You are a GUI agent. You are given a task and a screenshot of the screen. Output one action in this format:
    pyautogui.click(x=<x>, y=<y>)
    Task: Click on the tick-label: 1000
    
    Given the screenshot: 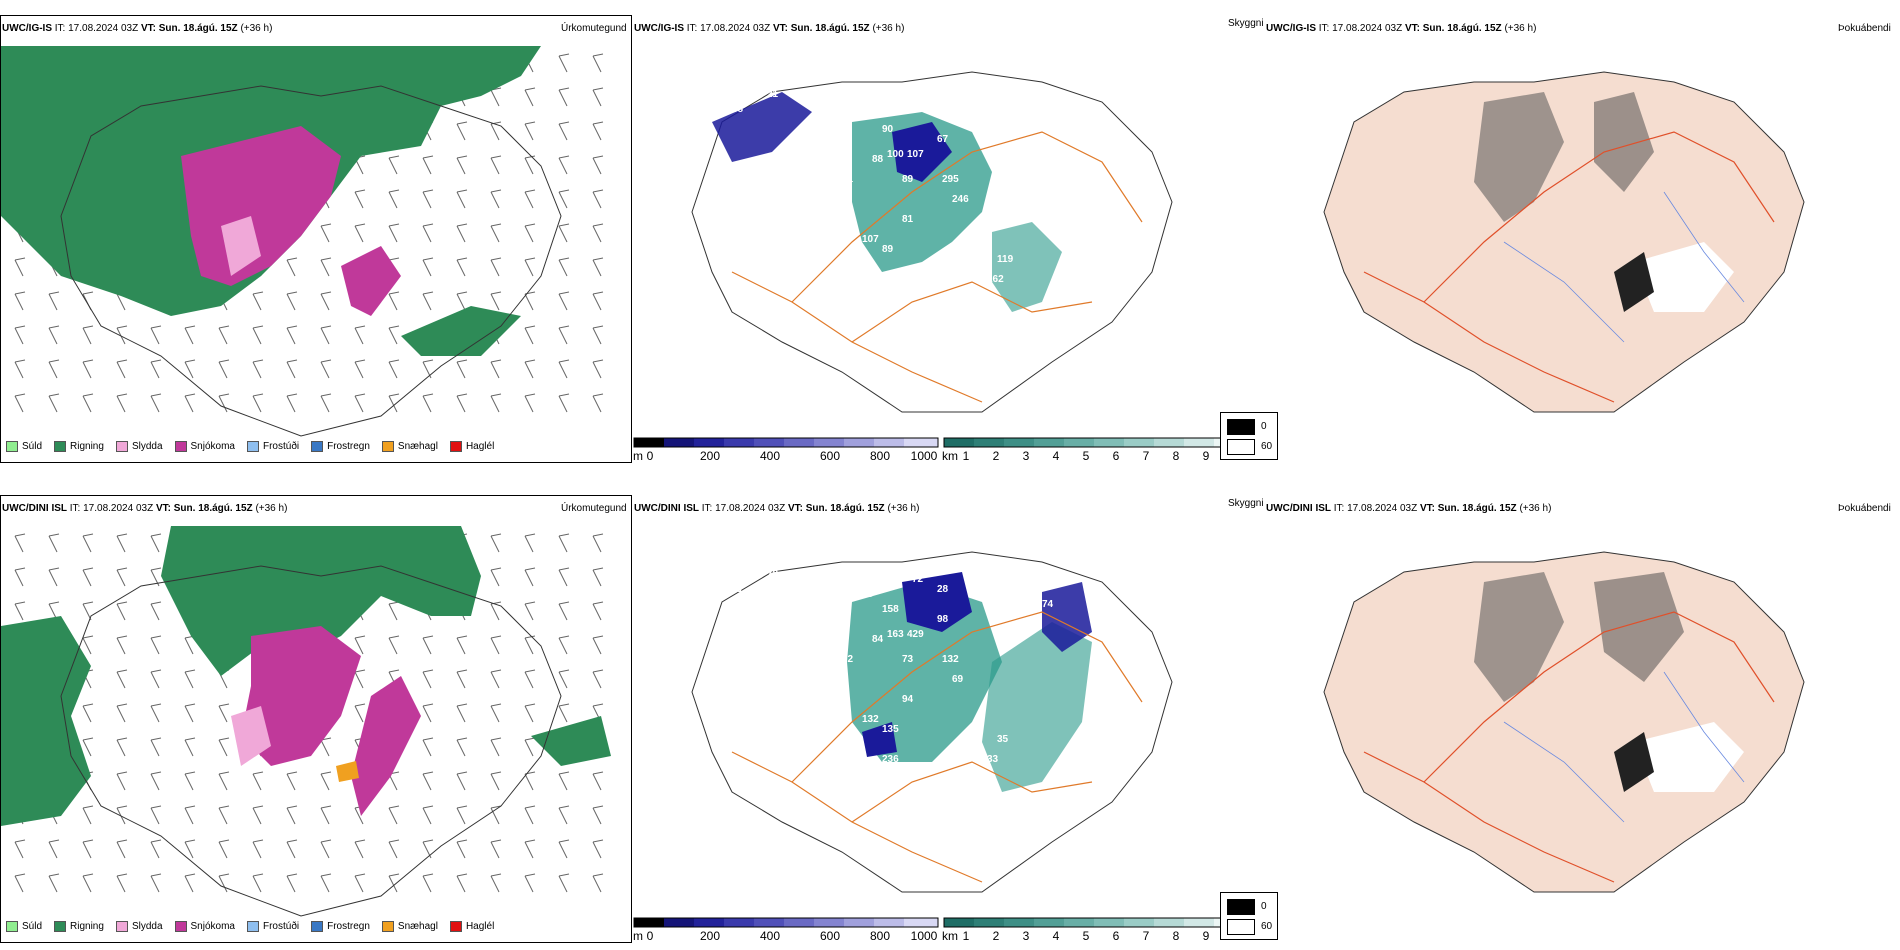 What is the action you would take?
    pyautogui.click(x=924, y=456)
    